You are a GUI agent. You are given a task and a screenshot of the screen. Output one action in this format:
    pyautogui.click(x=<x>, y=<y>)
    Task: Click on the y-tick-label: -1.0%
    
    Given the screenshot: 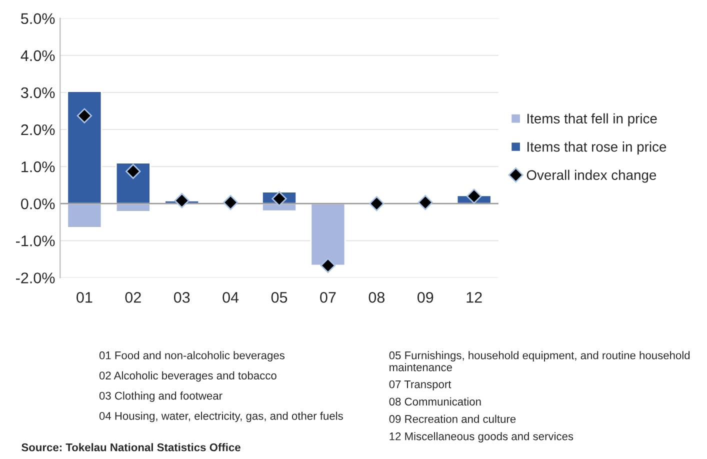 What is the action you would take?
    pyautogui.click(x=35, y=241)
    